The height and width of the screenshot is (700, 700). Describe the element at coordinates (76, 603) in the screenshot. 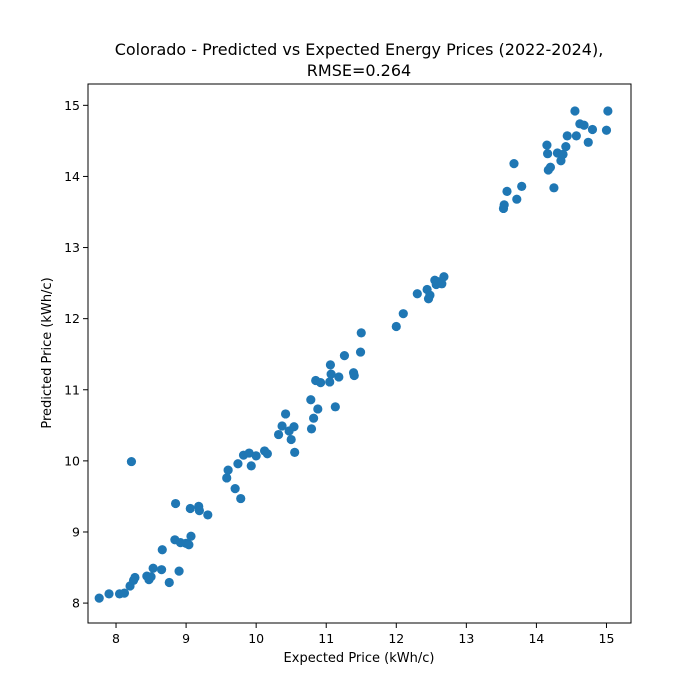

I see `y-tick-label: 8` at that location.